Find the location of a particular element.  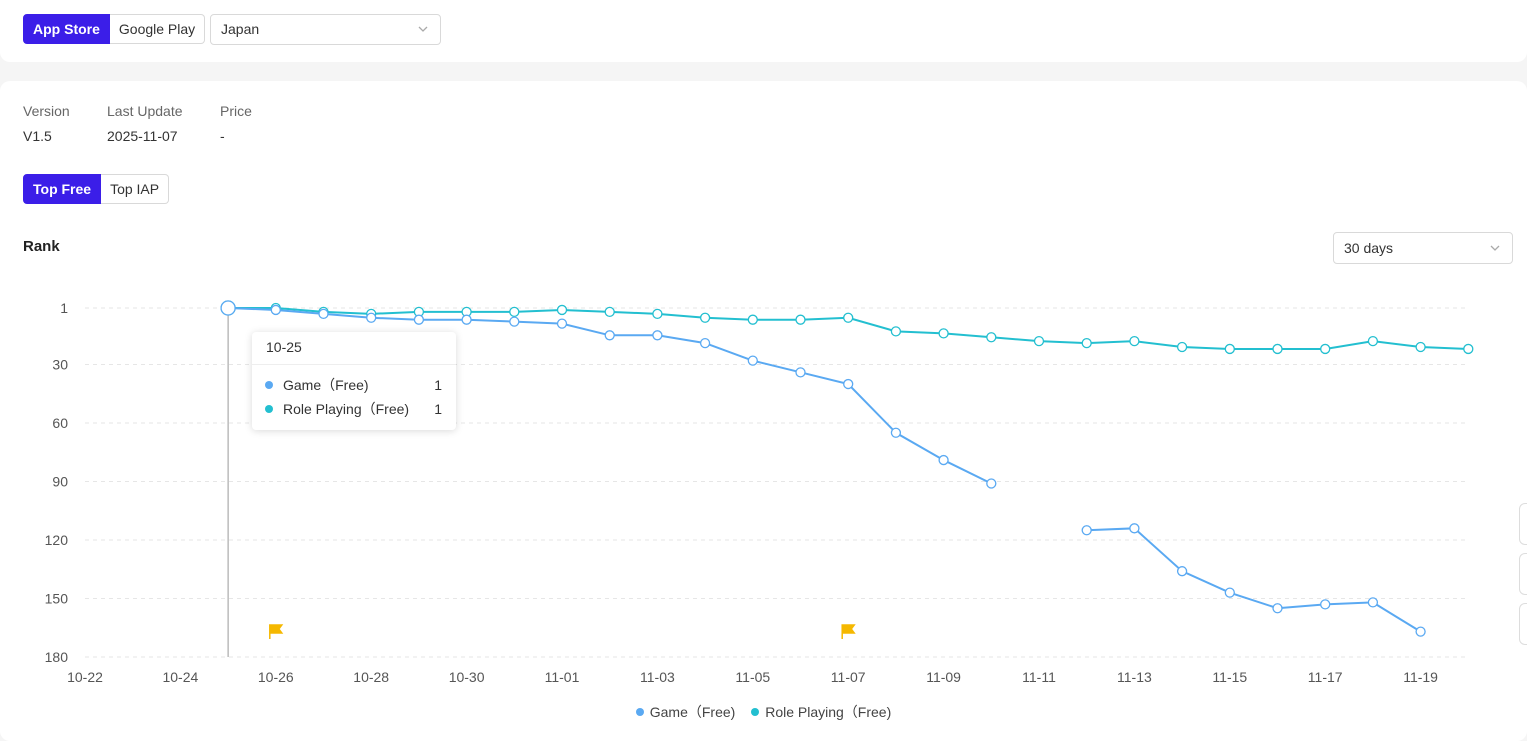

legend-label-role-playing: Role Playing（Free) is located at coordinates (828, 712).